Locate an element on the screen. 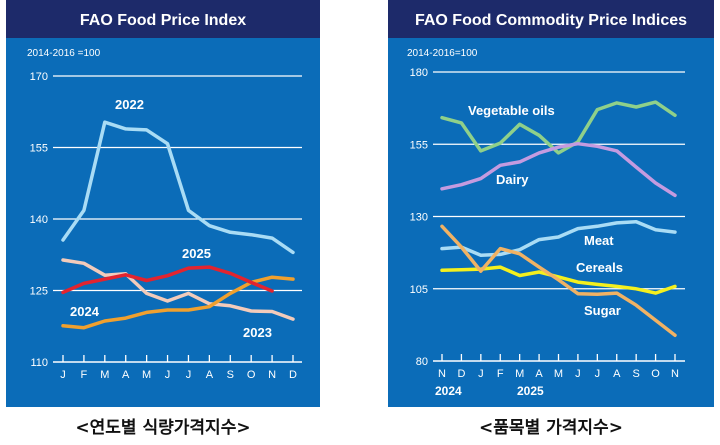  caption-by-commodity: <품목별 가격지수> is located at coordinates (551, 428).